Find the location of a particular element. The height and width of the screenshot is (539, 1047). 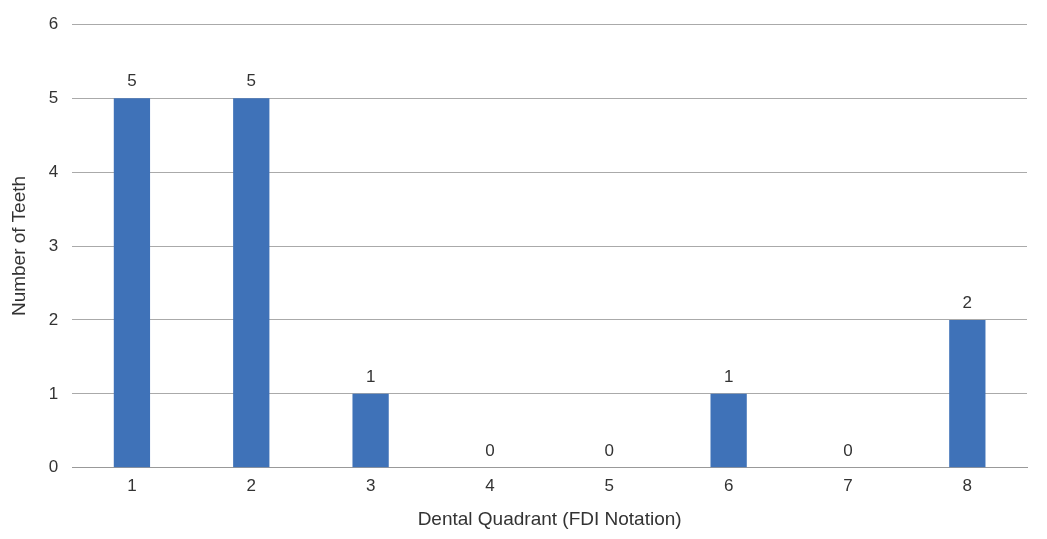

y-tick-label: 0 is located at coordinates (53, 467).